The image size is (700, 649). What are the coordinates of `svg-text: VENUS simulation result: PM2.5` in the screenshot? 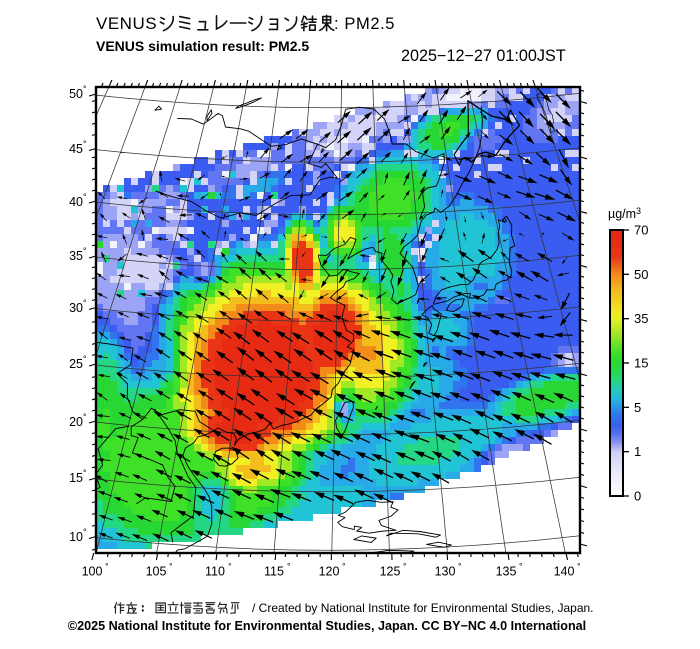 It's located at (202, 46).